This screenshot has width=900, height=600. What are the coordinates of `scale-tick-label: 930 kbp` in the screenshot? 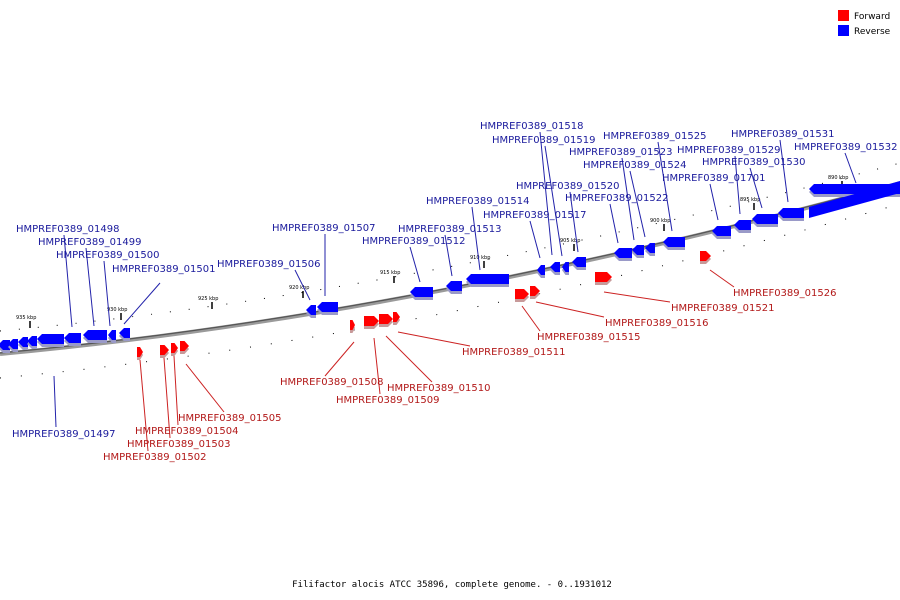 It's located at (117, 310).